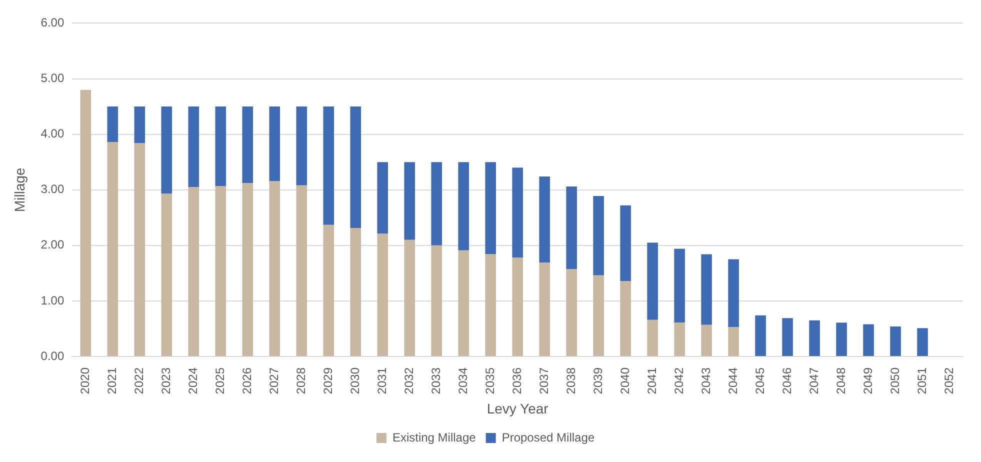 The height and width of the screenshot is (462, 981). Describe the element at coordinates (327, 380) in the screenshot. I see `x-tick-label: 2029` at that location.